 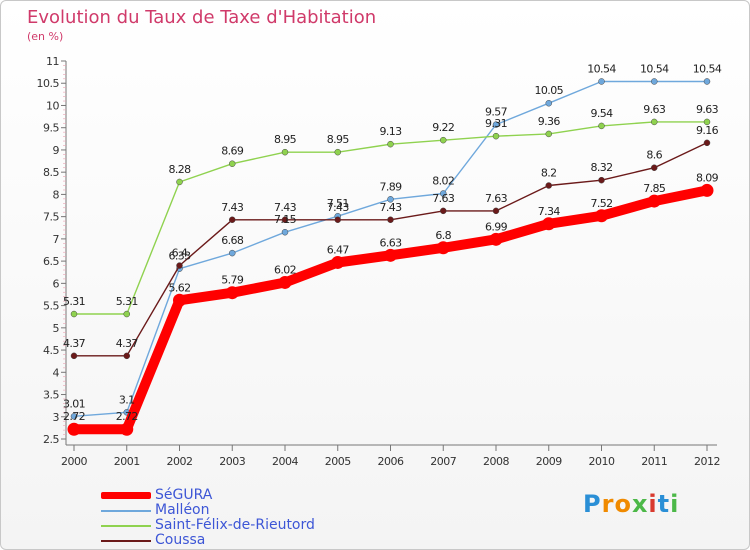 I want to click on data-label: 7.63, so click(x=496, y=198).